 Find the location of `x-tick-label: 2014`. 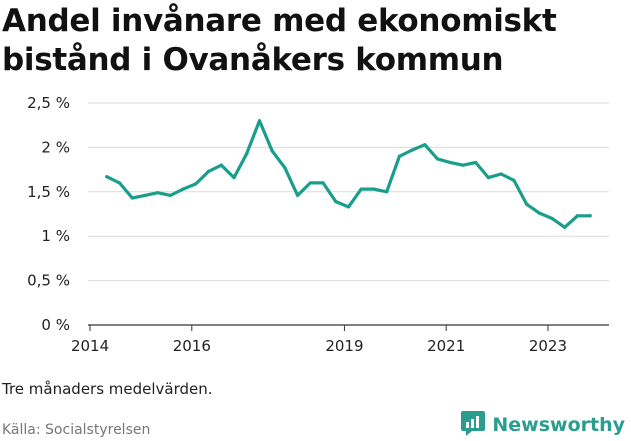

x-tick-label: 2014 is located at coordinates (90, 346).